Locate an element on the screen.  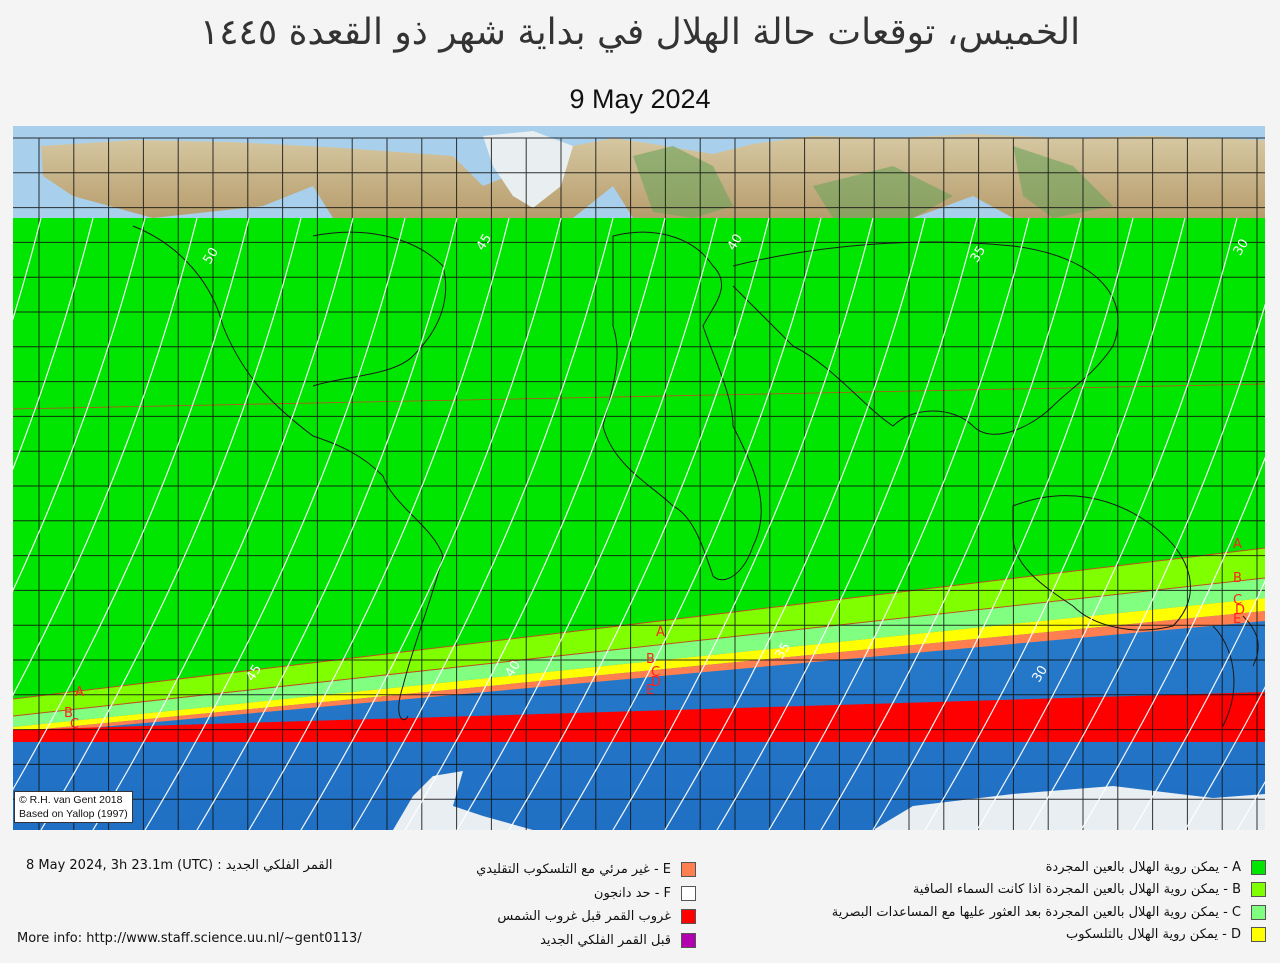
antarctica-land is located at coordinates (829, 800).